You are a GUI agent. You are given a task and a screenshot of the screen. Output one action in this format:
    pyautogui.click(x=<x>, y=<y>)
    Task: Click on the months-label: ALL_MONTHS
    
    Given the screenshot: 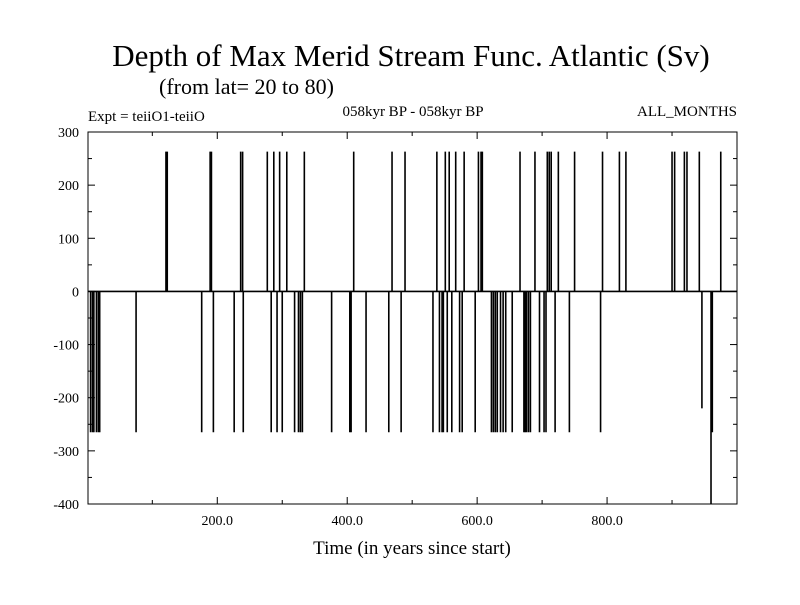 What is the action you would take?
    pyautogui.click(x=687, y=112)
    